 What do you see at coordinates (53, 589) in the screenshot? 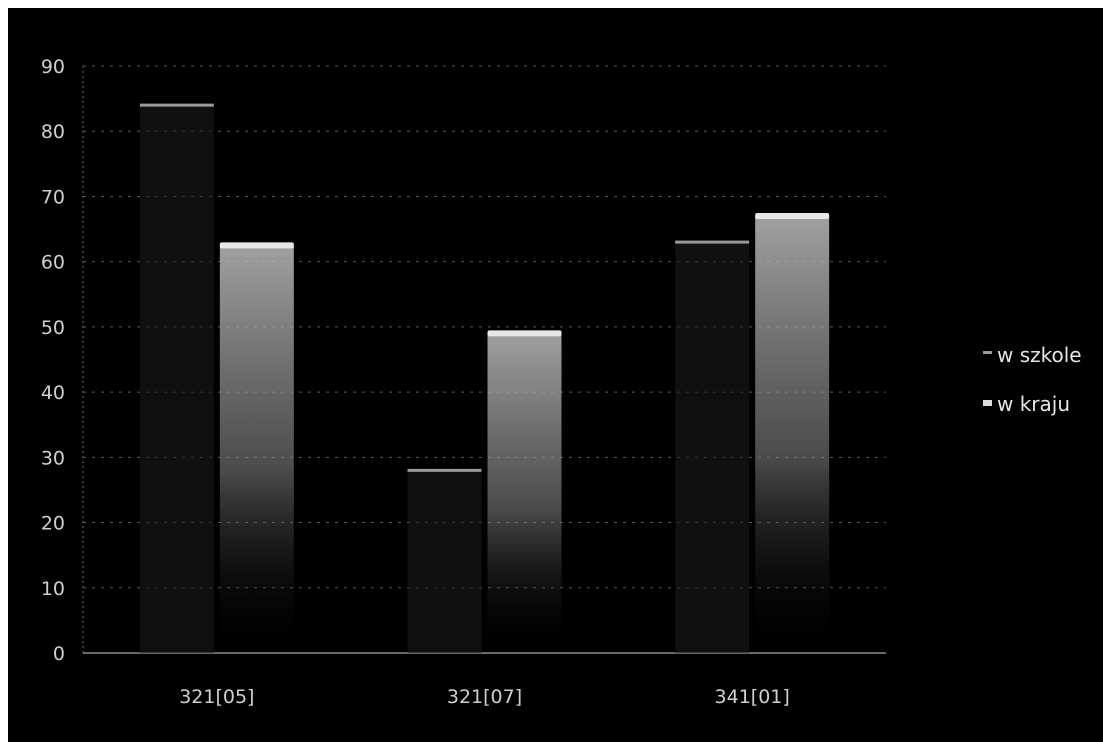
I see `y-tick-label: 10` at bounding box center [53, 589].